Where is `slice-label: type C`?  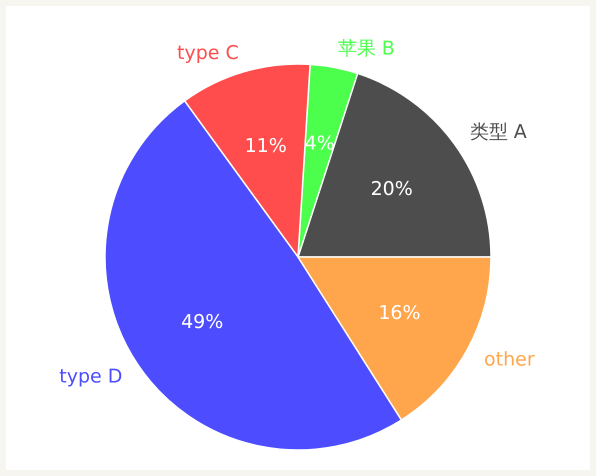 slice-label: type C is located at coordinates (208, 53).